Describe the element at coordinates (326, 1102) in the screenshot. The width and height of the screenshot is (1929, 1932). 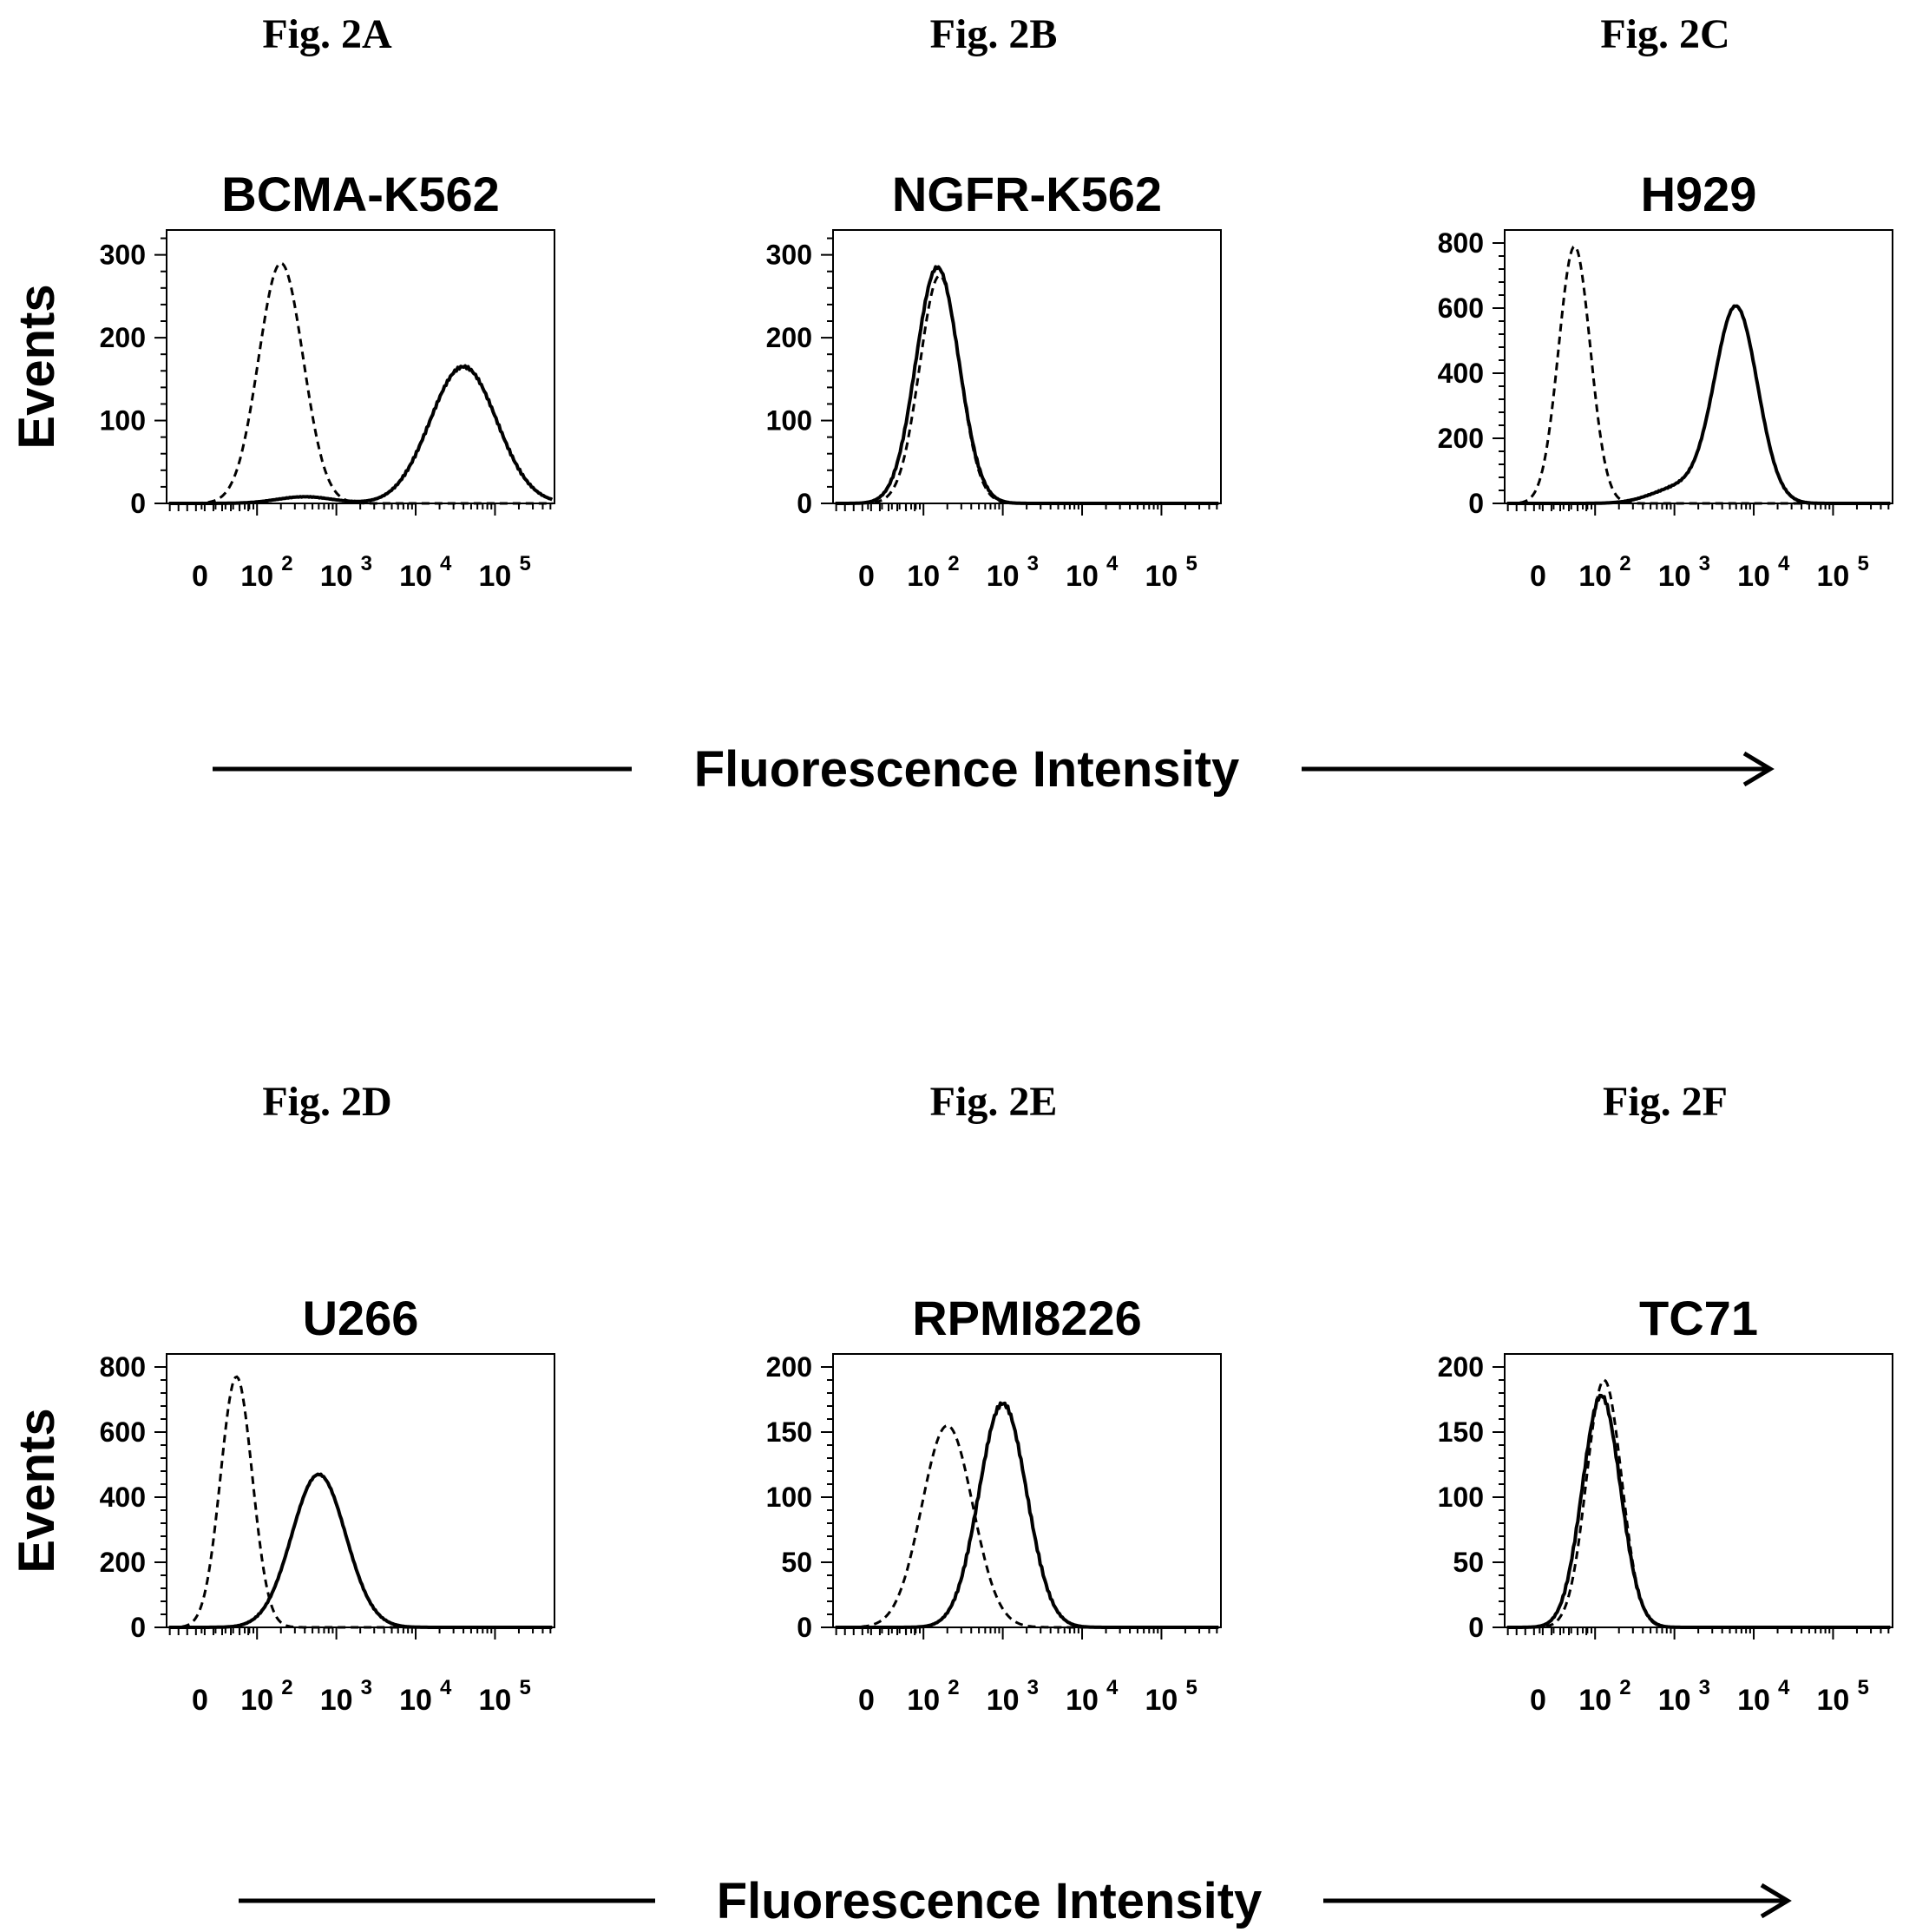
I see `figure-label: Fig. 2D` at that location.